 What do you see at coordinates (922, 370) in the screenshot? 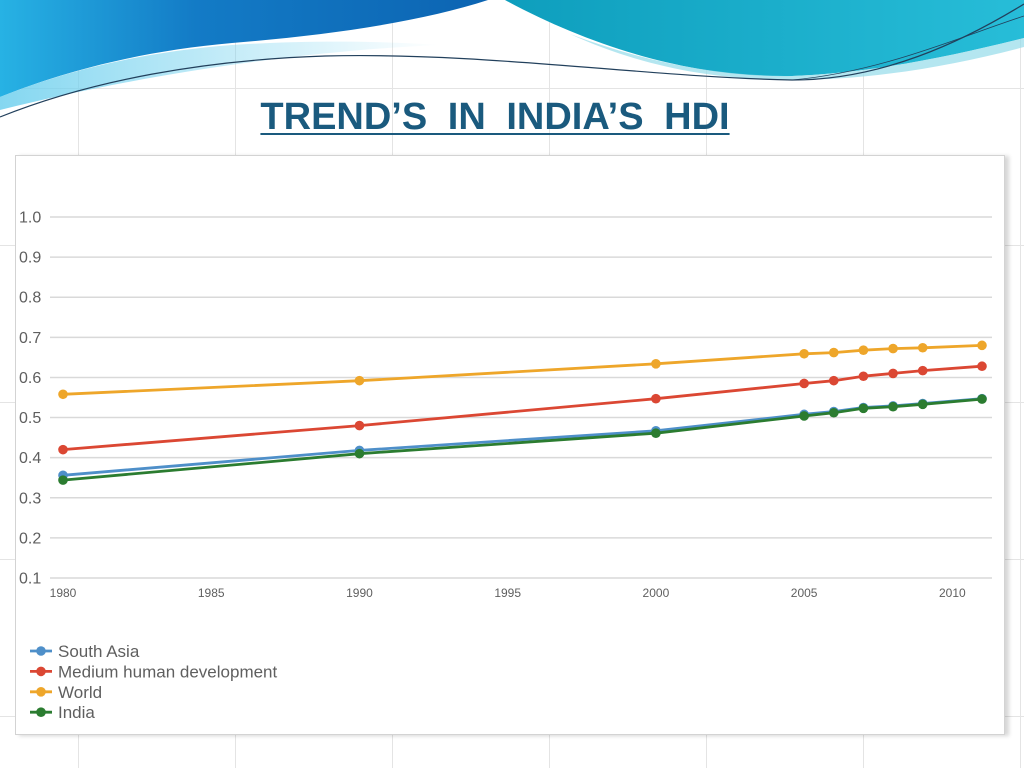
I see `data-point-medium-human-development-2009` at bounding box center [922, 370].